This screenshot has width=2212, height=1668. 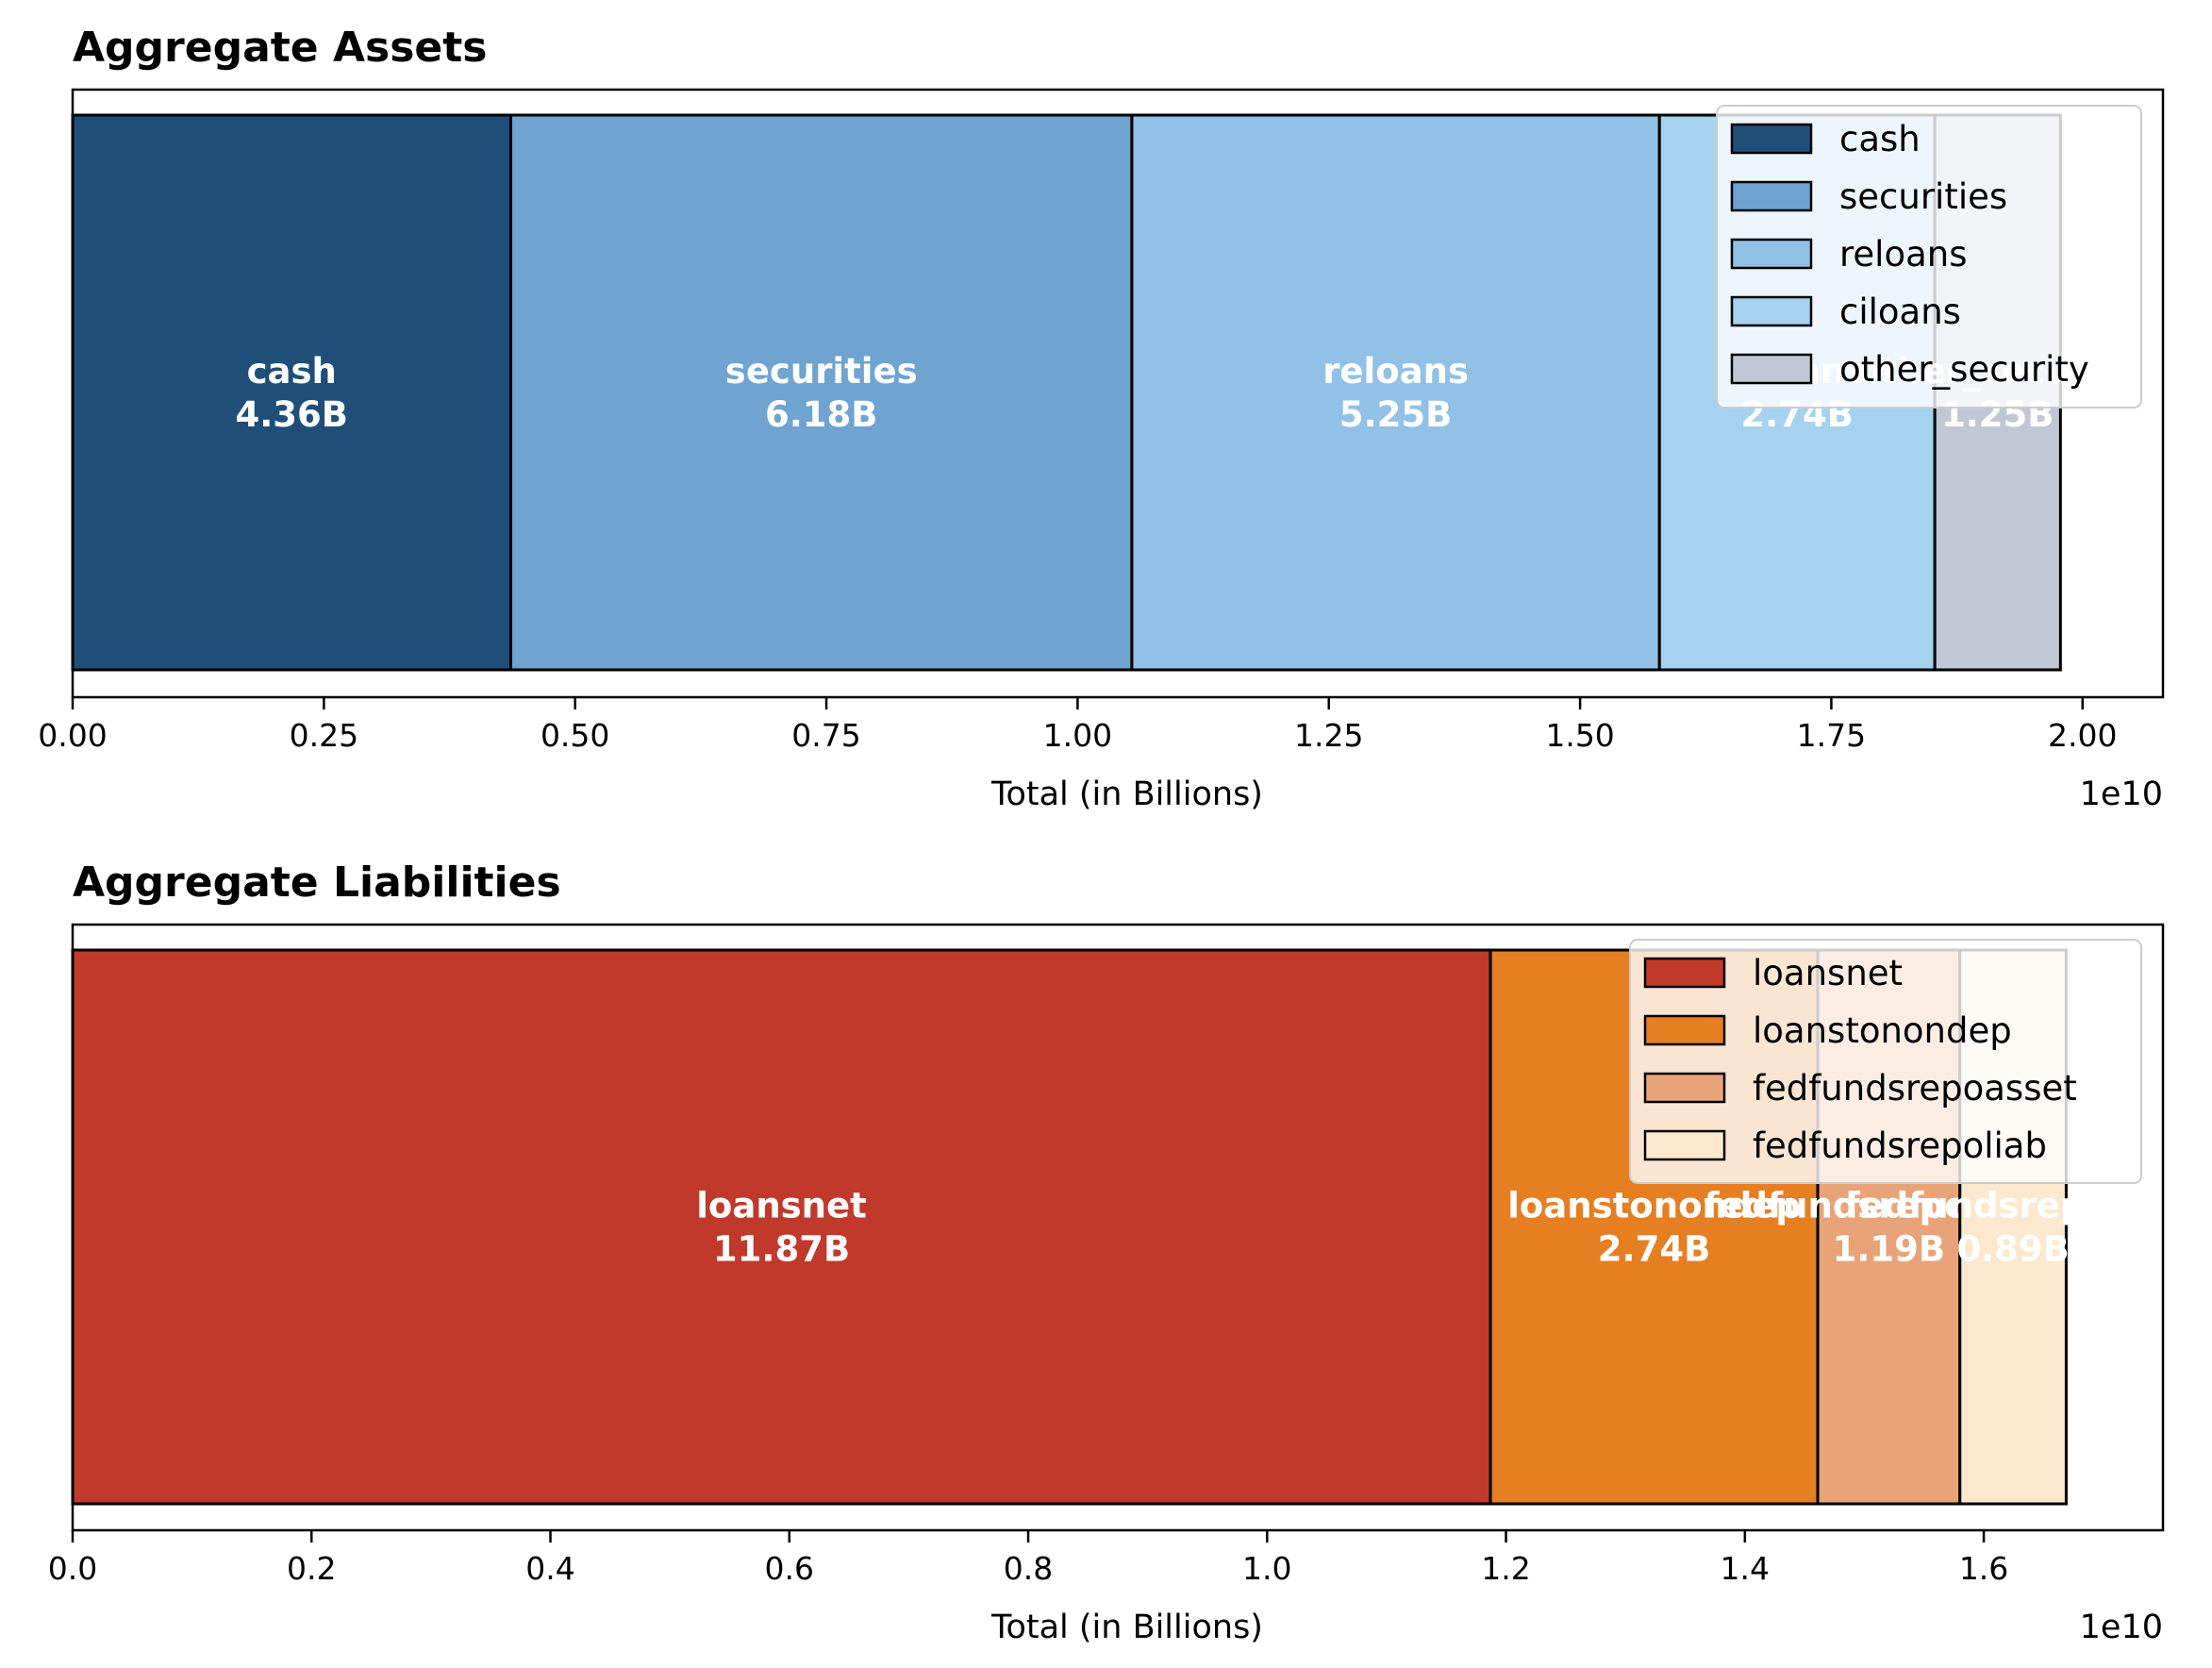 I want to click on liabilities-bar-name-label-loansnet: loansnet, so click(x=781, y=1206).